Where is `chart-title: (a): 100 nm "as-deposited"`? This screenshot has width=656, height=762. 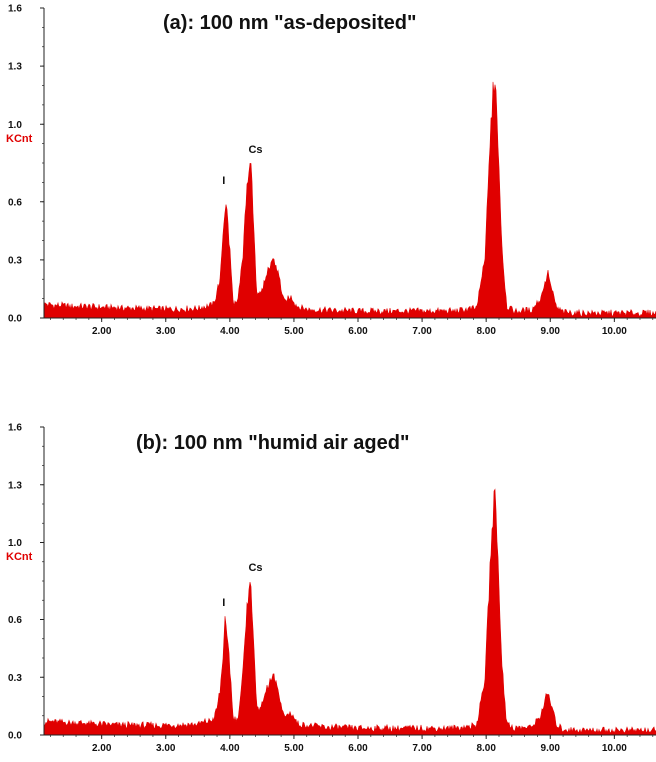 chart-title: (a): 100 nm "as-deposited" is located at coordinates (290, 23).